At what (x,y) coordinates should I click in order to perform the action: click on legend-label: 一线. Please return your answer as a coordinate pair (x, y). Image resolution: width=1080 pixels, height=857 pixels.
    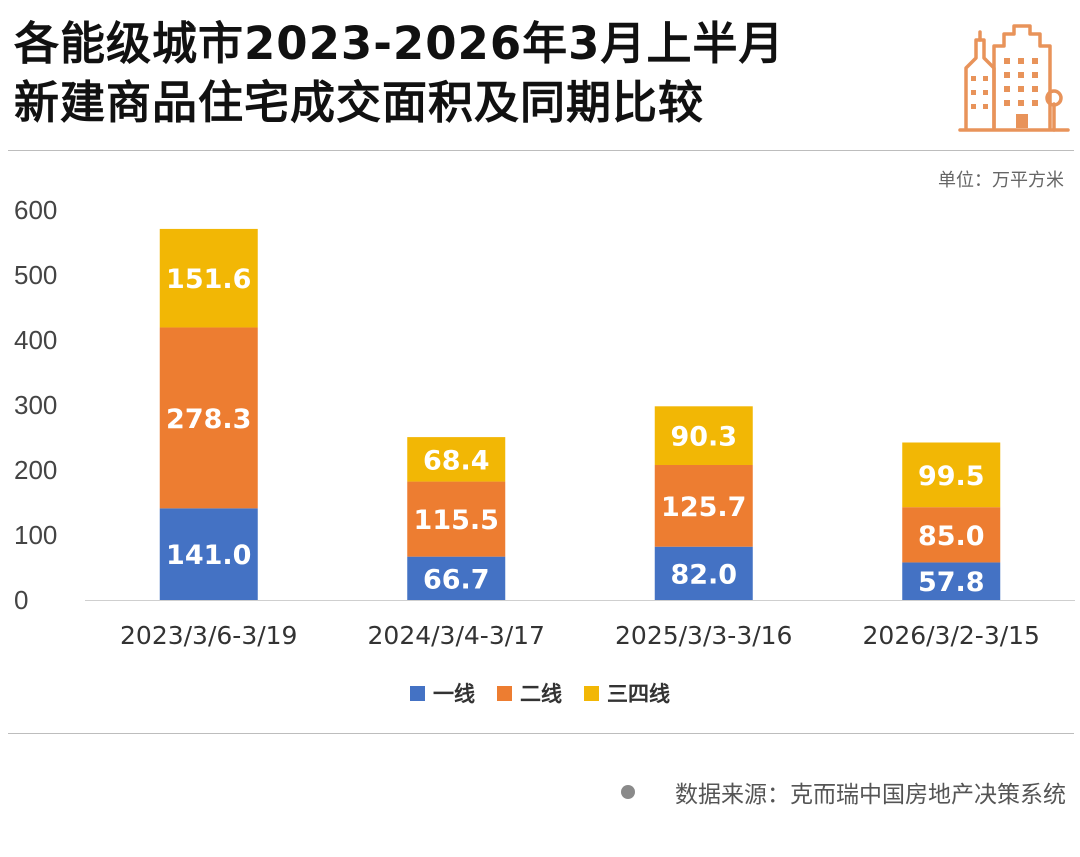
    Looking at the image, I should click on (454, 694).